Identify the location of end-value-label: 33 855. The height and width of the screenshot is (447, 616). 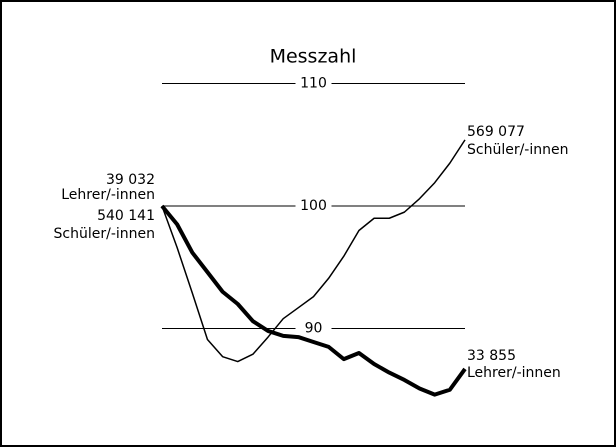
(491, 356).